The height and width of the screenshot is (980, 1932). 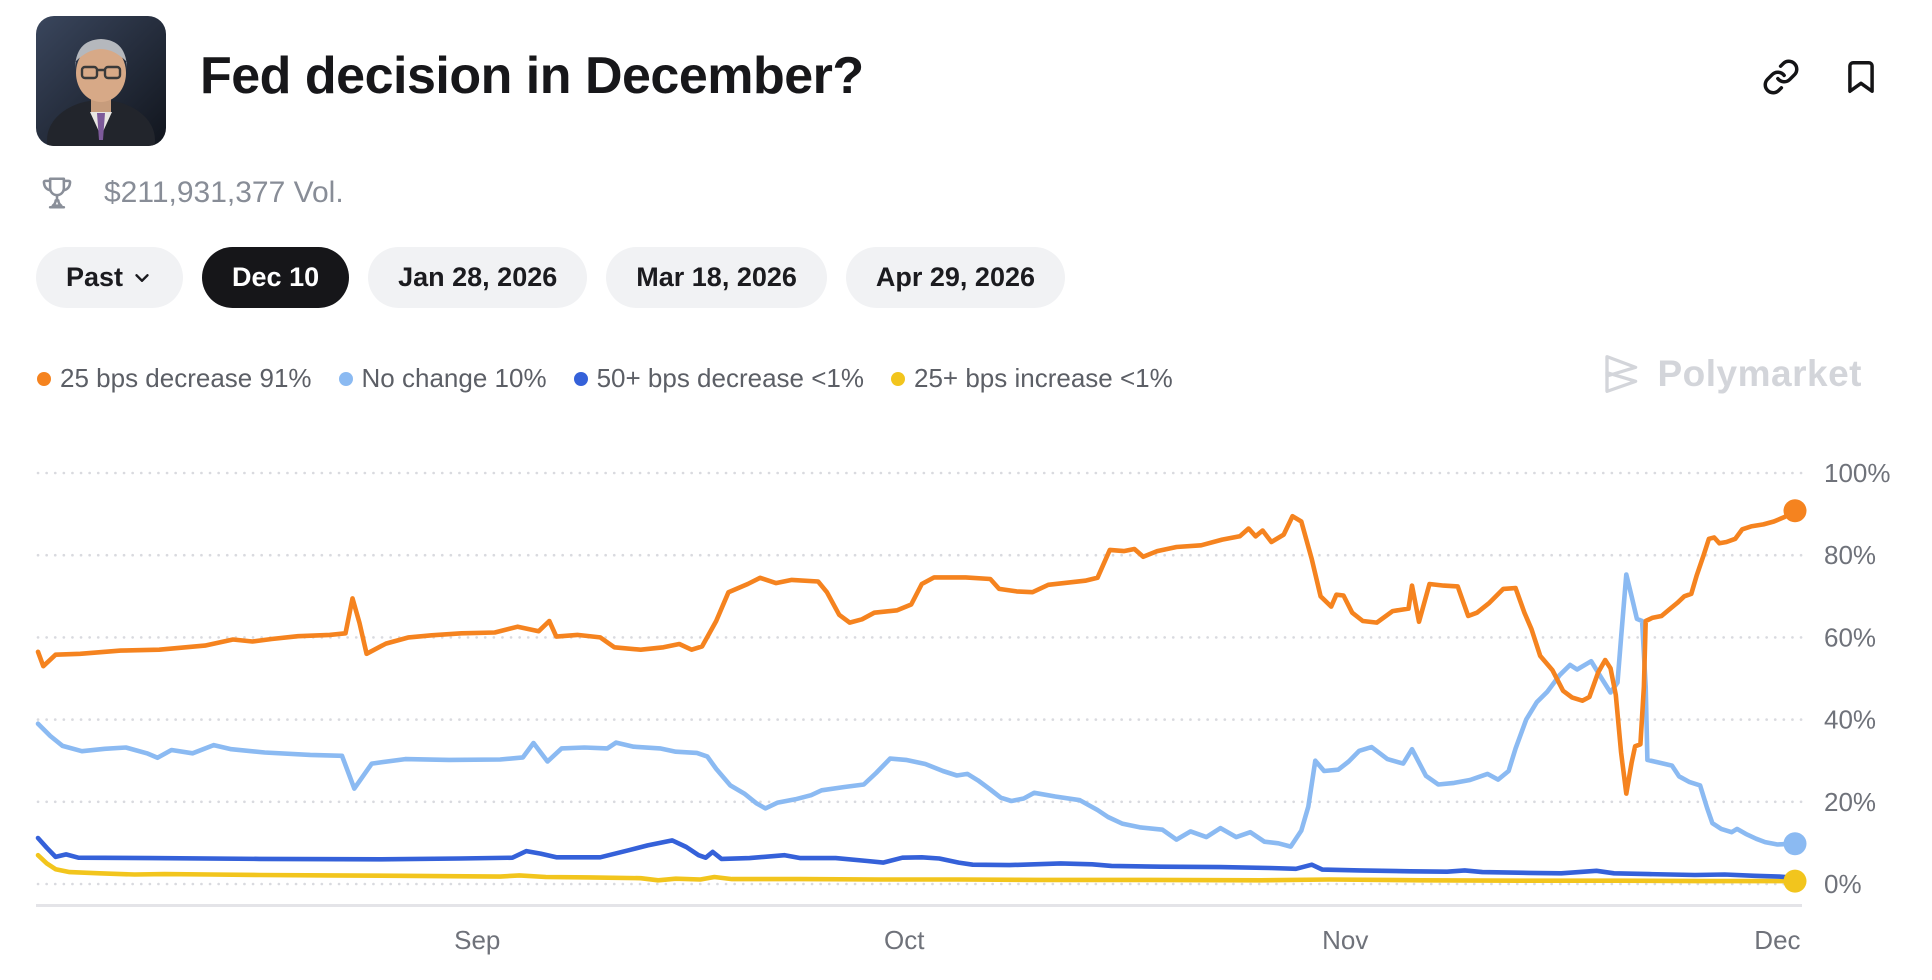 What do you see at coordinates (1857, 473) in the screenshot?
I see `y-axis-label: 100%` at bounding box center [1857, 473].